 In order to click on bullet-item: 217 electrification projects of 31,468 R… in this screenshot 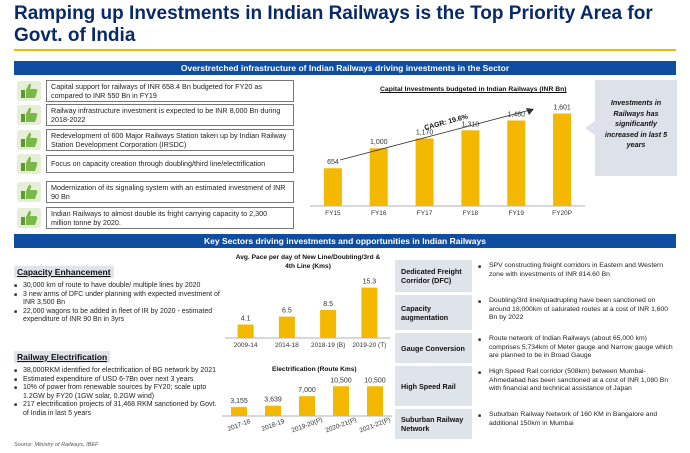, I will do `click(118, 409)`.